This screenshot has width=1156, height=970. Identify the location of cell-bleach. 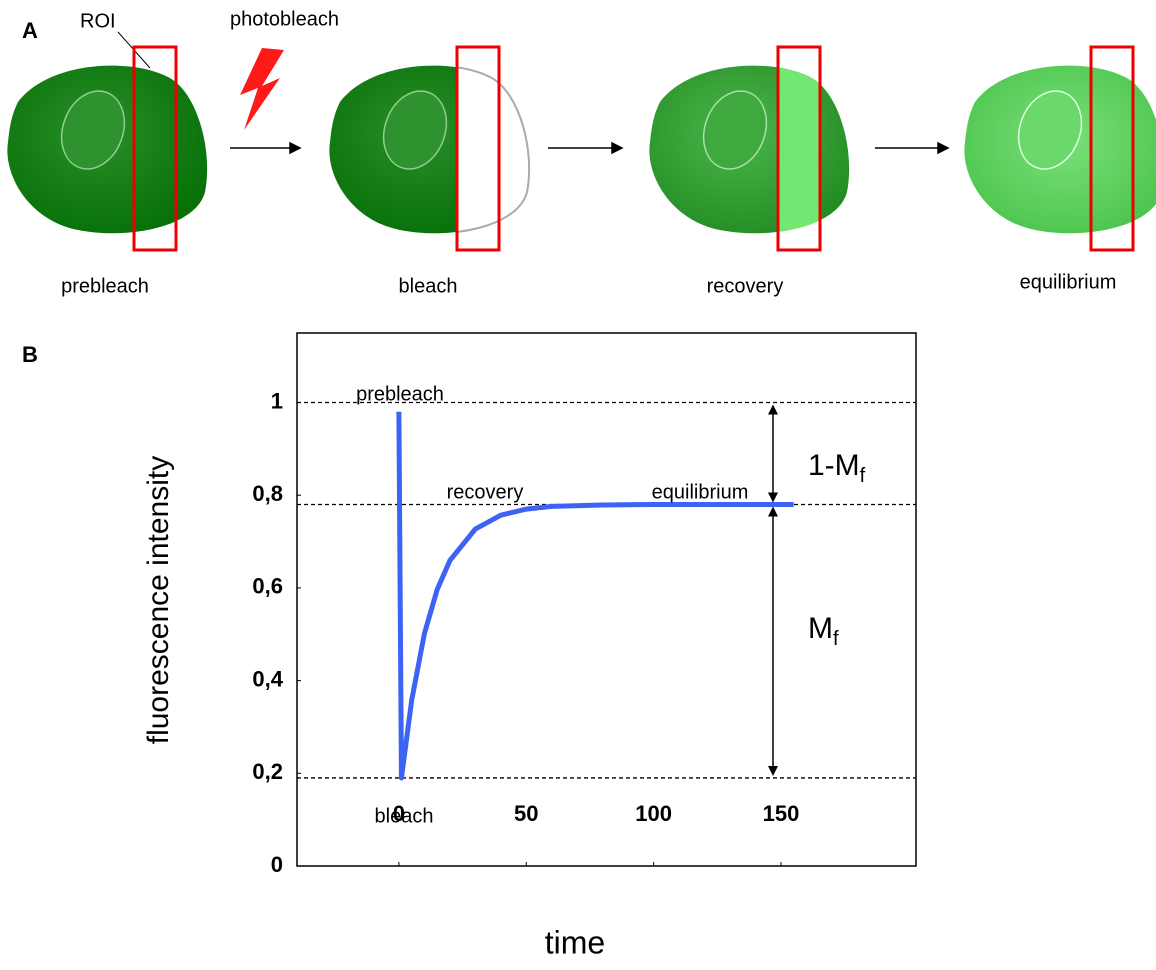
(430, 149).